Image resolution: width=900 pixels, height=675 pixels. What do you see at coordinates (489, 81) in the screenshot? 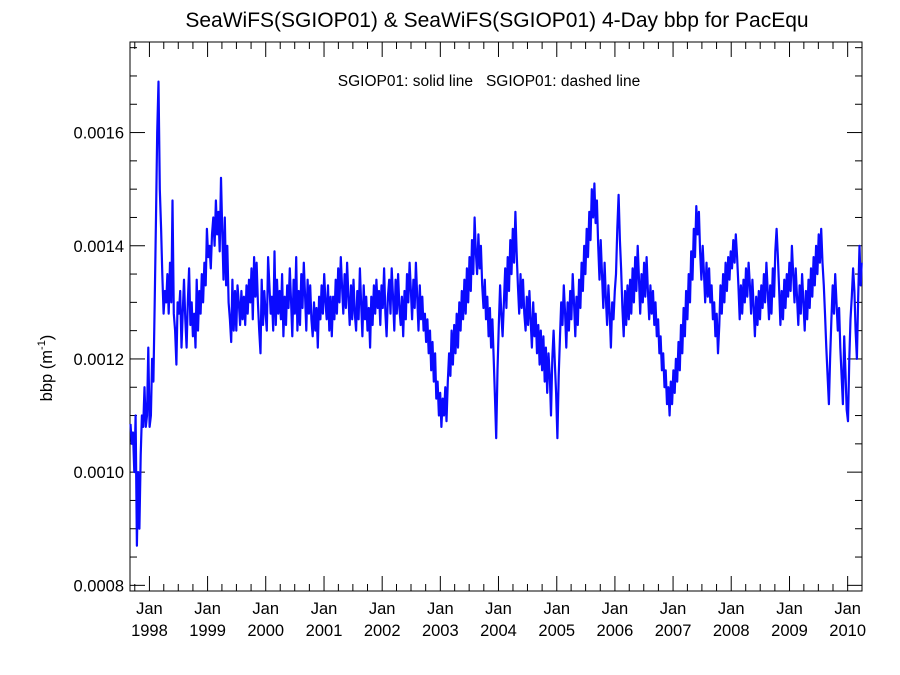
I see `series-annotation: SGIOP01: solid line SGIOP01: dashed line` at bounding box center [489, 81].